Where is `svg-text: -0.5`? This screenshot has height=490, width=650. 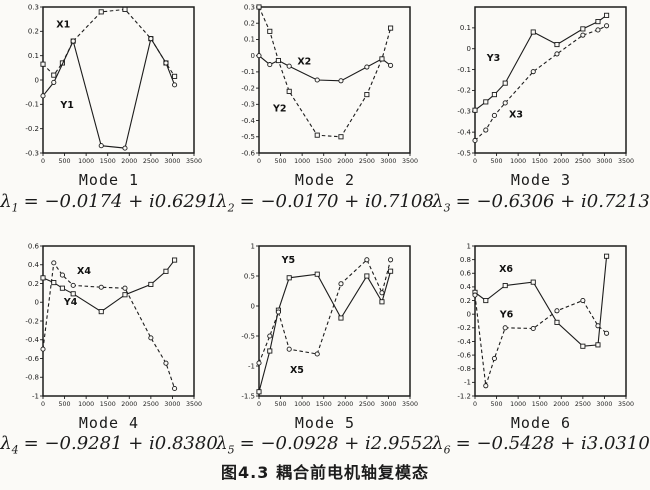 svg-text: -0.5 is located at coordinates (464, 153).